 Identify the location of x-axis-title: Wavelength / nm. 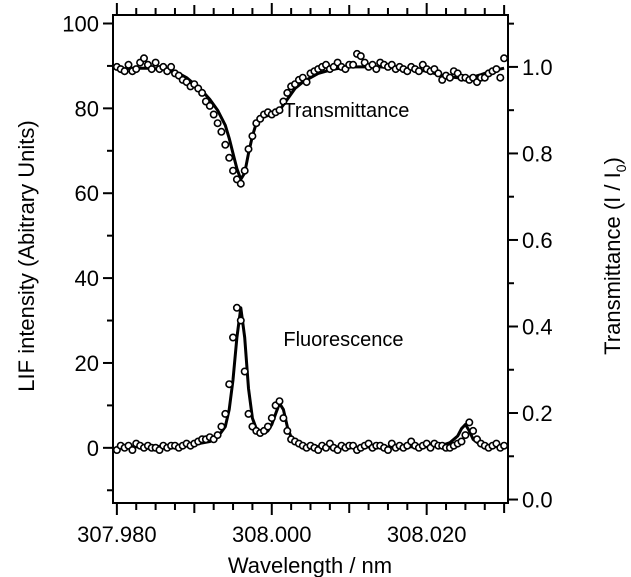
(310, 565).